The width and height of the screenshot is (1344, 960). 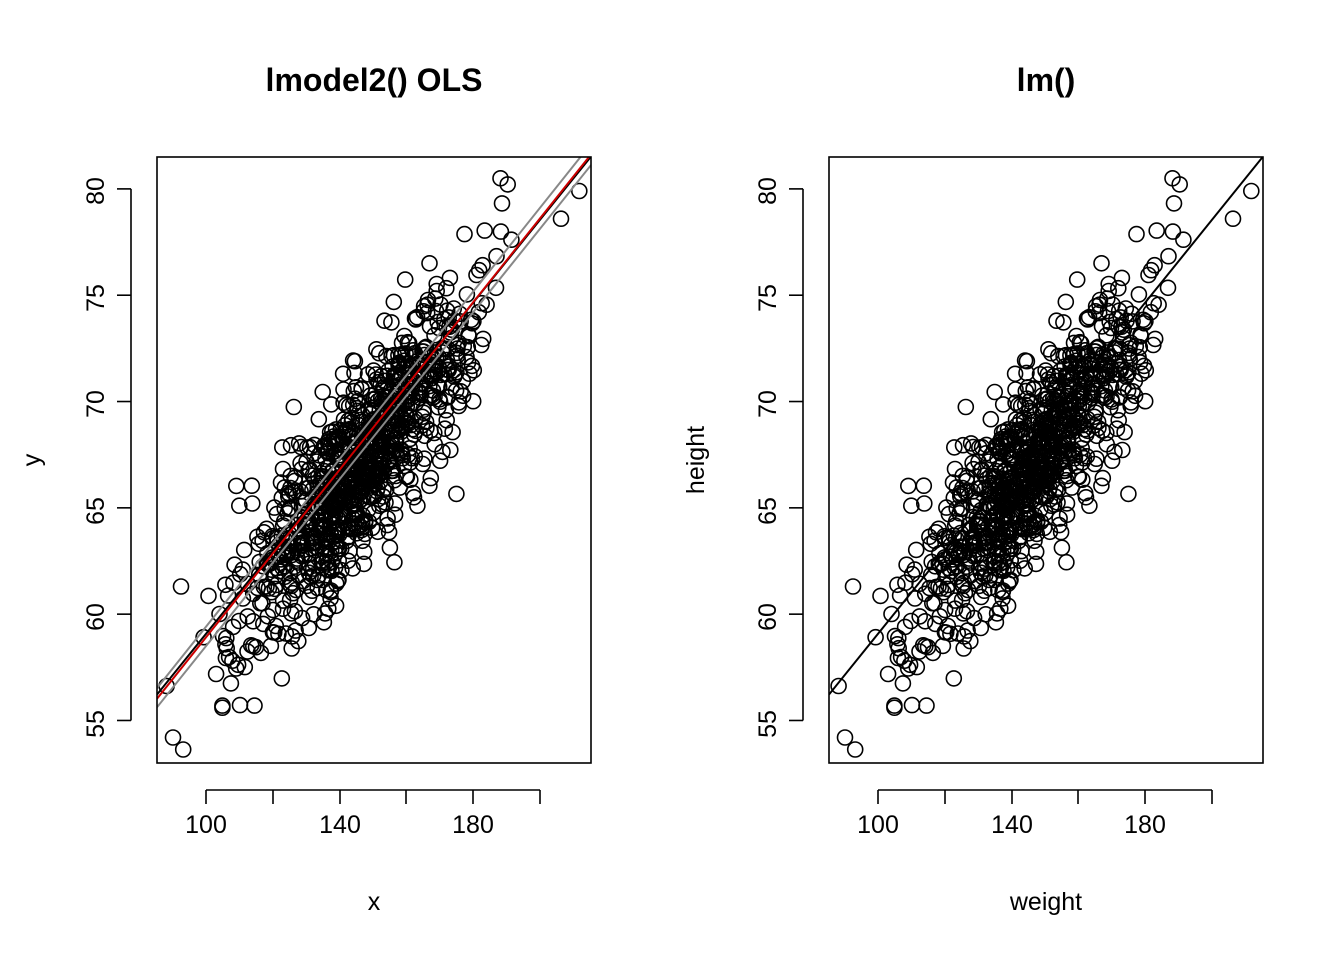 What do you see at coordinates (96, 724) in the screenshot?
I see `y-tick-label: 55` at bounding box center [96, 724].